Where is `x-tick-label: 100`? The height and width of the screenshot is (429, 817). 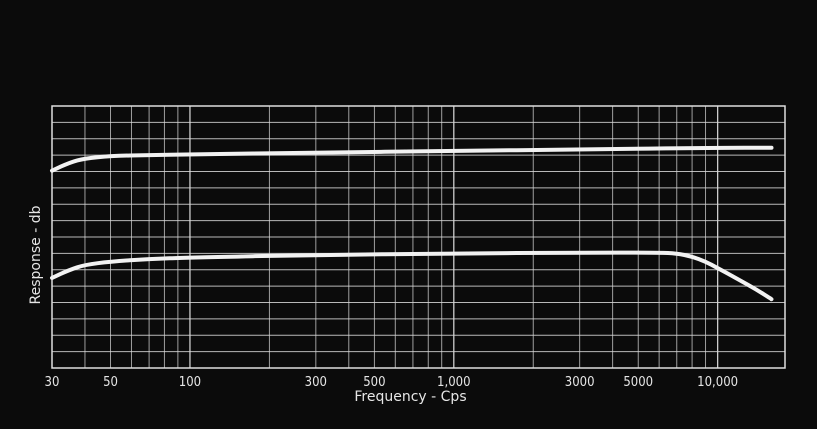
x-tick-label: 100 is located at coordinates (190, 382).